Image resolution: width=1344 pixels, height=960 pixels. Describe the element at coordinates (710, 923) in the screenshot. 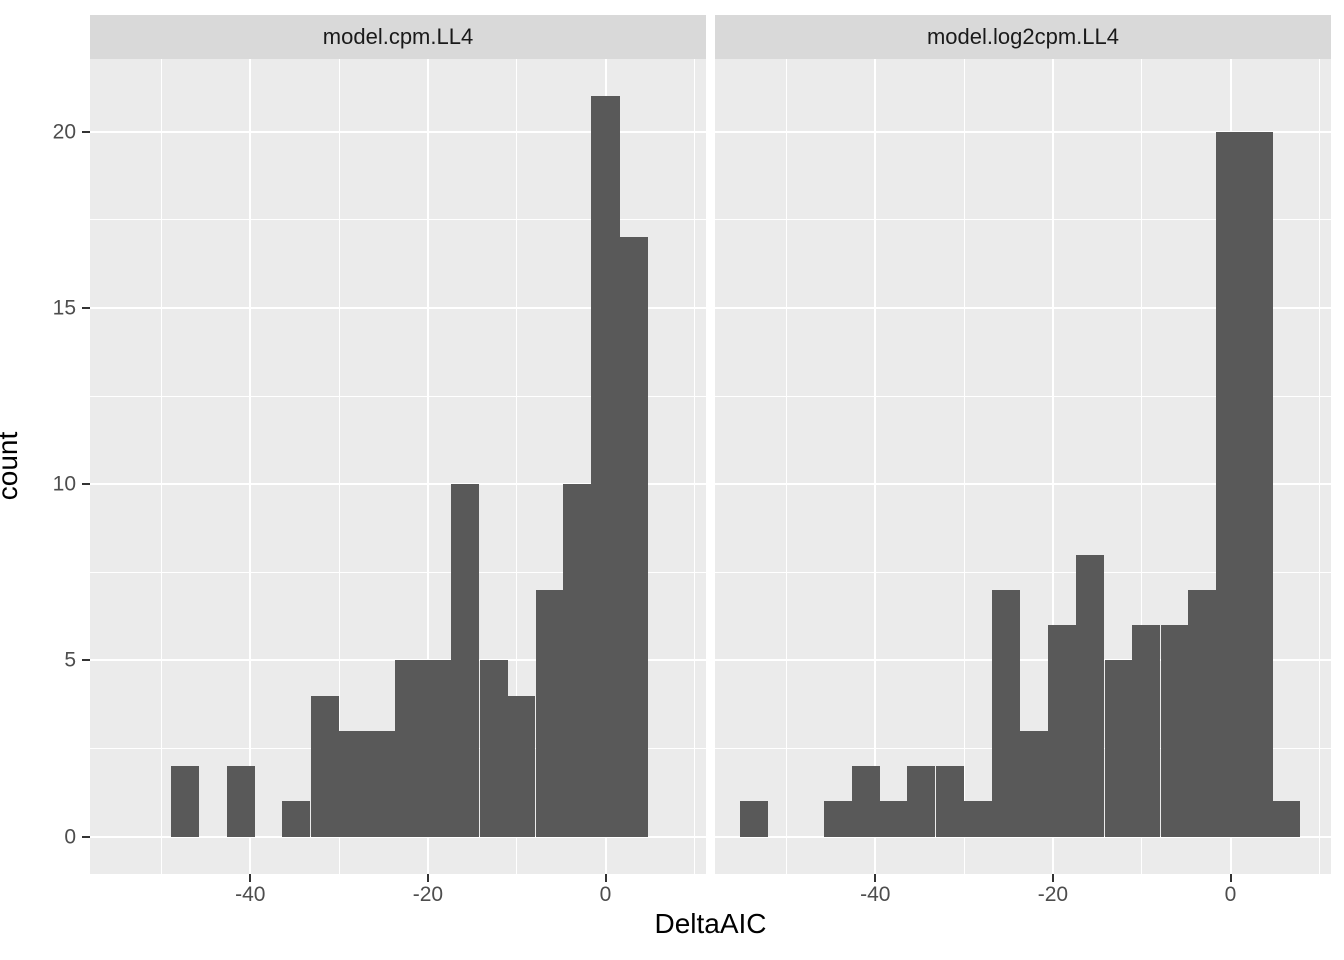

I see `x-axis-title: DeltaAIC` at that location.